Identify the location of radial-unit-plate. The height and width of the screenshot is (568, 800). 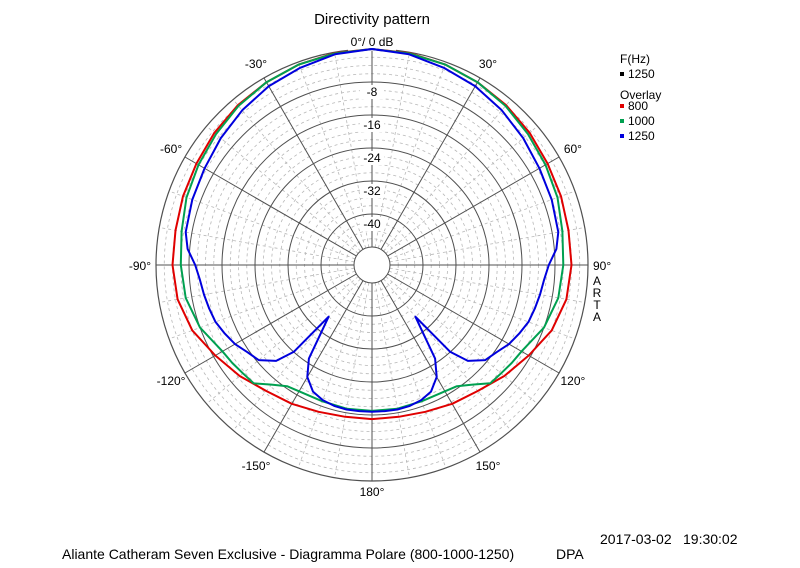
(372, 44).